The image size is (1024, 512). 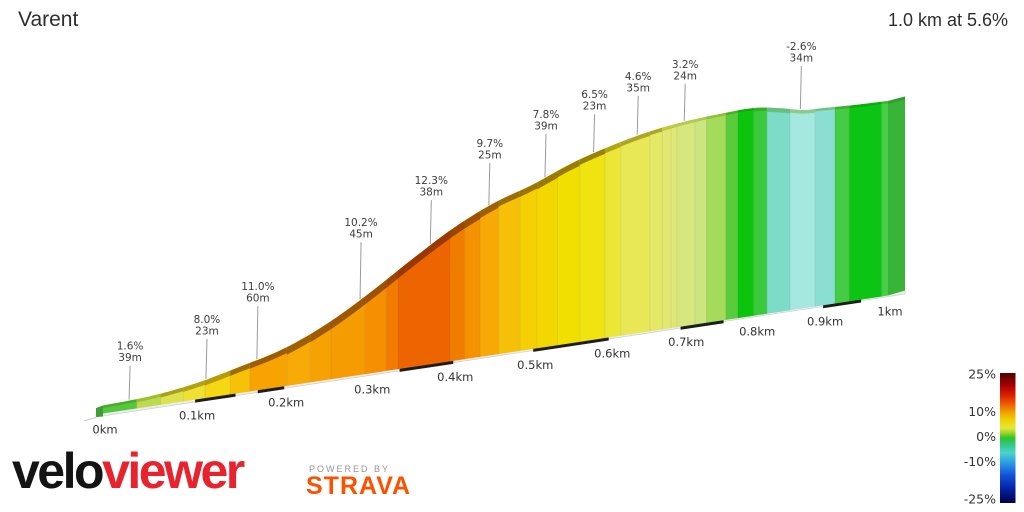 What do you see at coordinates (90, 419) in the screenshot?
I see `ground-edge-line` at bounding box center [90, 419].